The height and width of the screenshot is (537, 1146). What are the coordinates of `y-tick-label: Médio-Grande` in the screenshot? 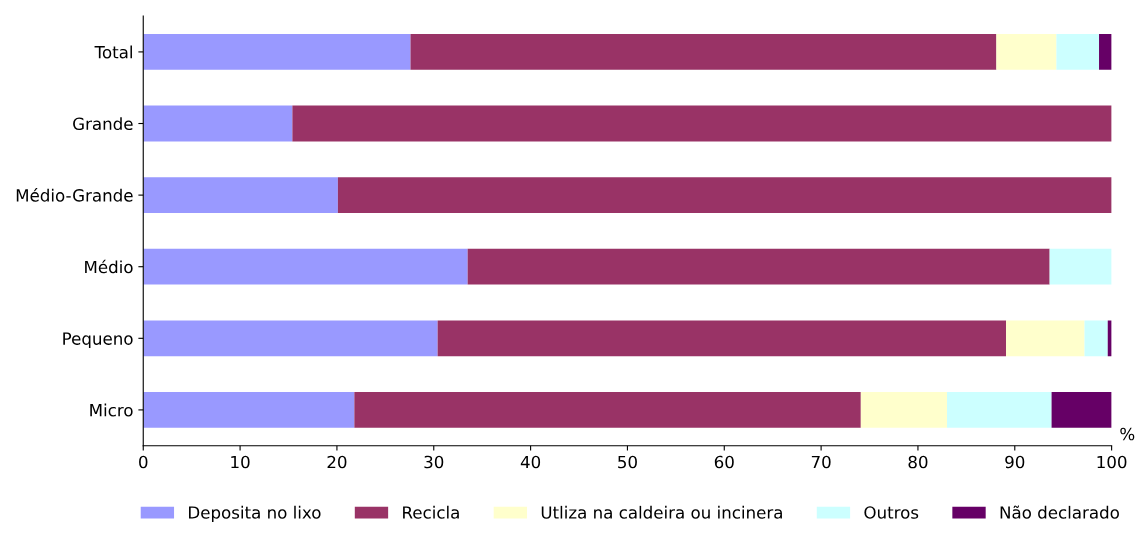 It's located at (74, 195).